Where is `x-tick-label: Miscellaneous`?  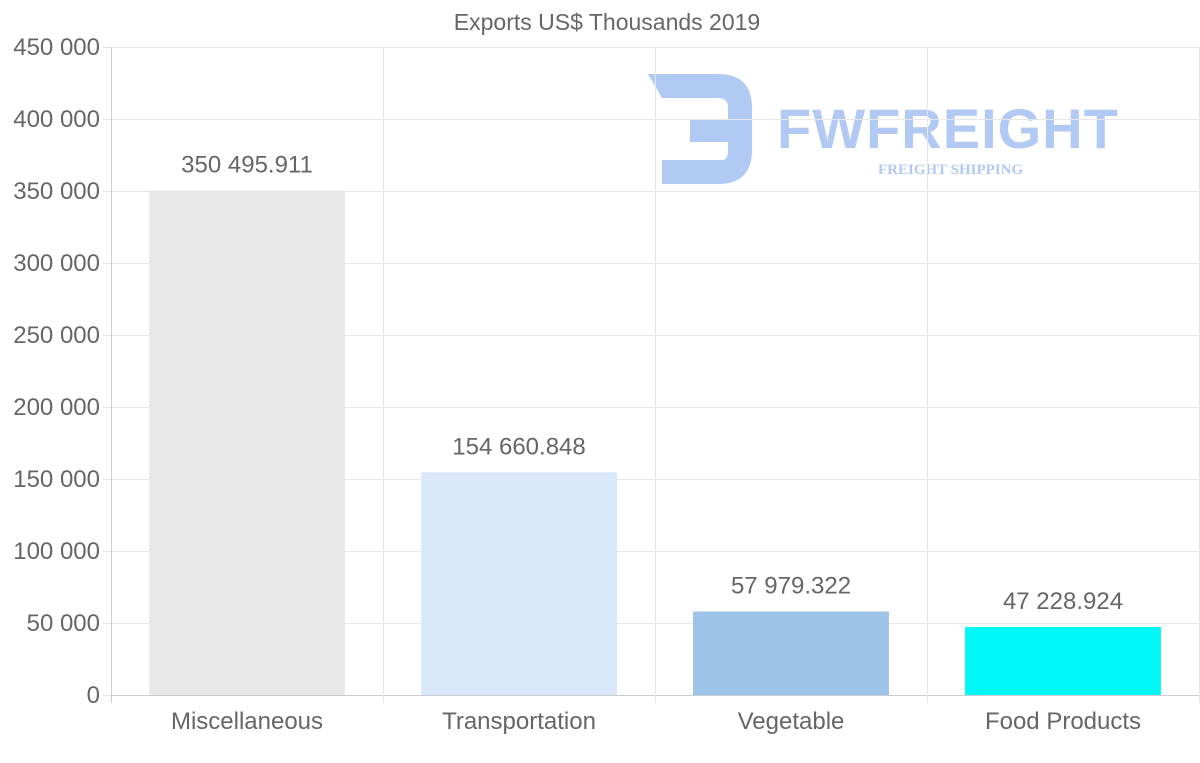
x-tick-label: Miscellaneous is located at coordinates (247, 721).